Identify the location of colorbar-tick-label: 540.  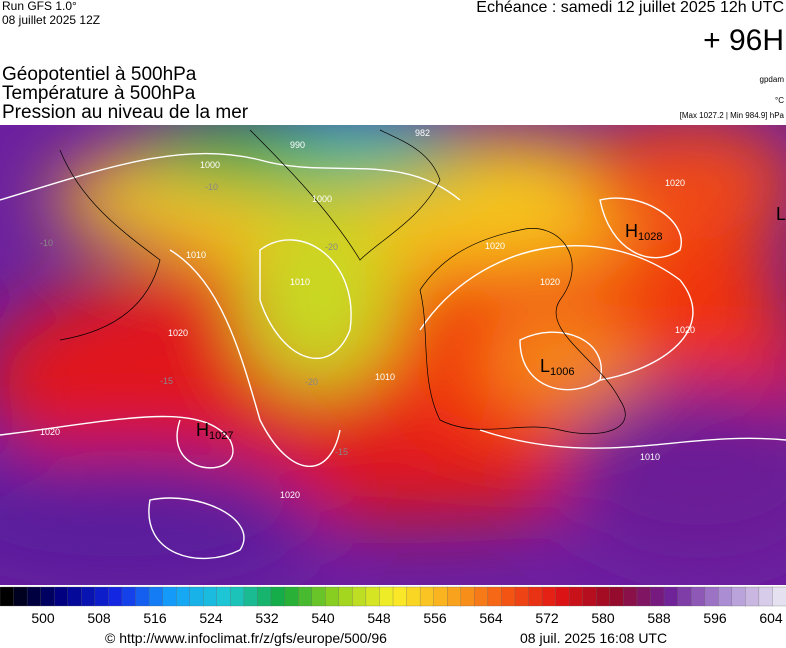
(323, 618).